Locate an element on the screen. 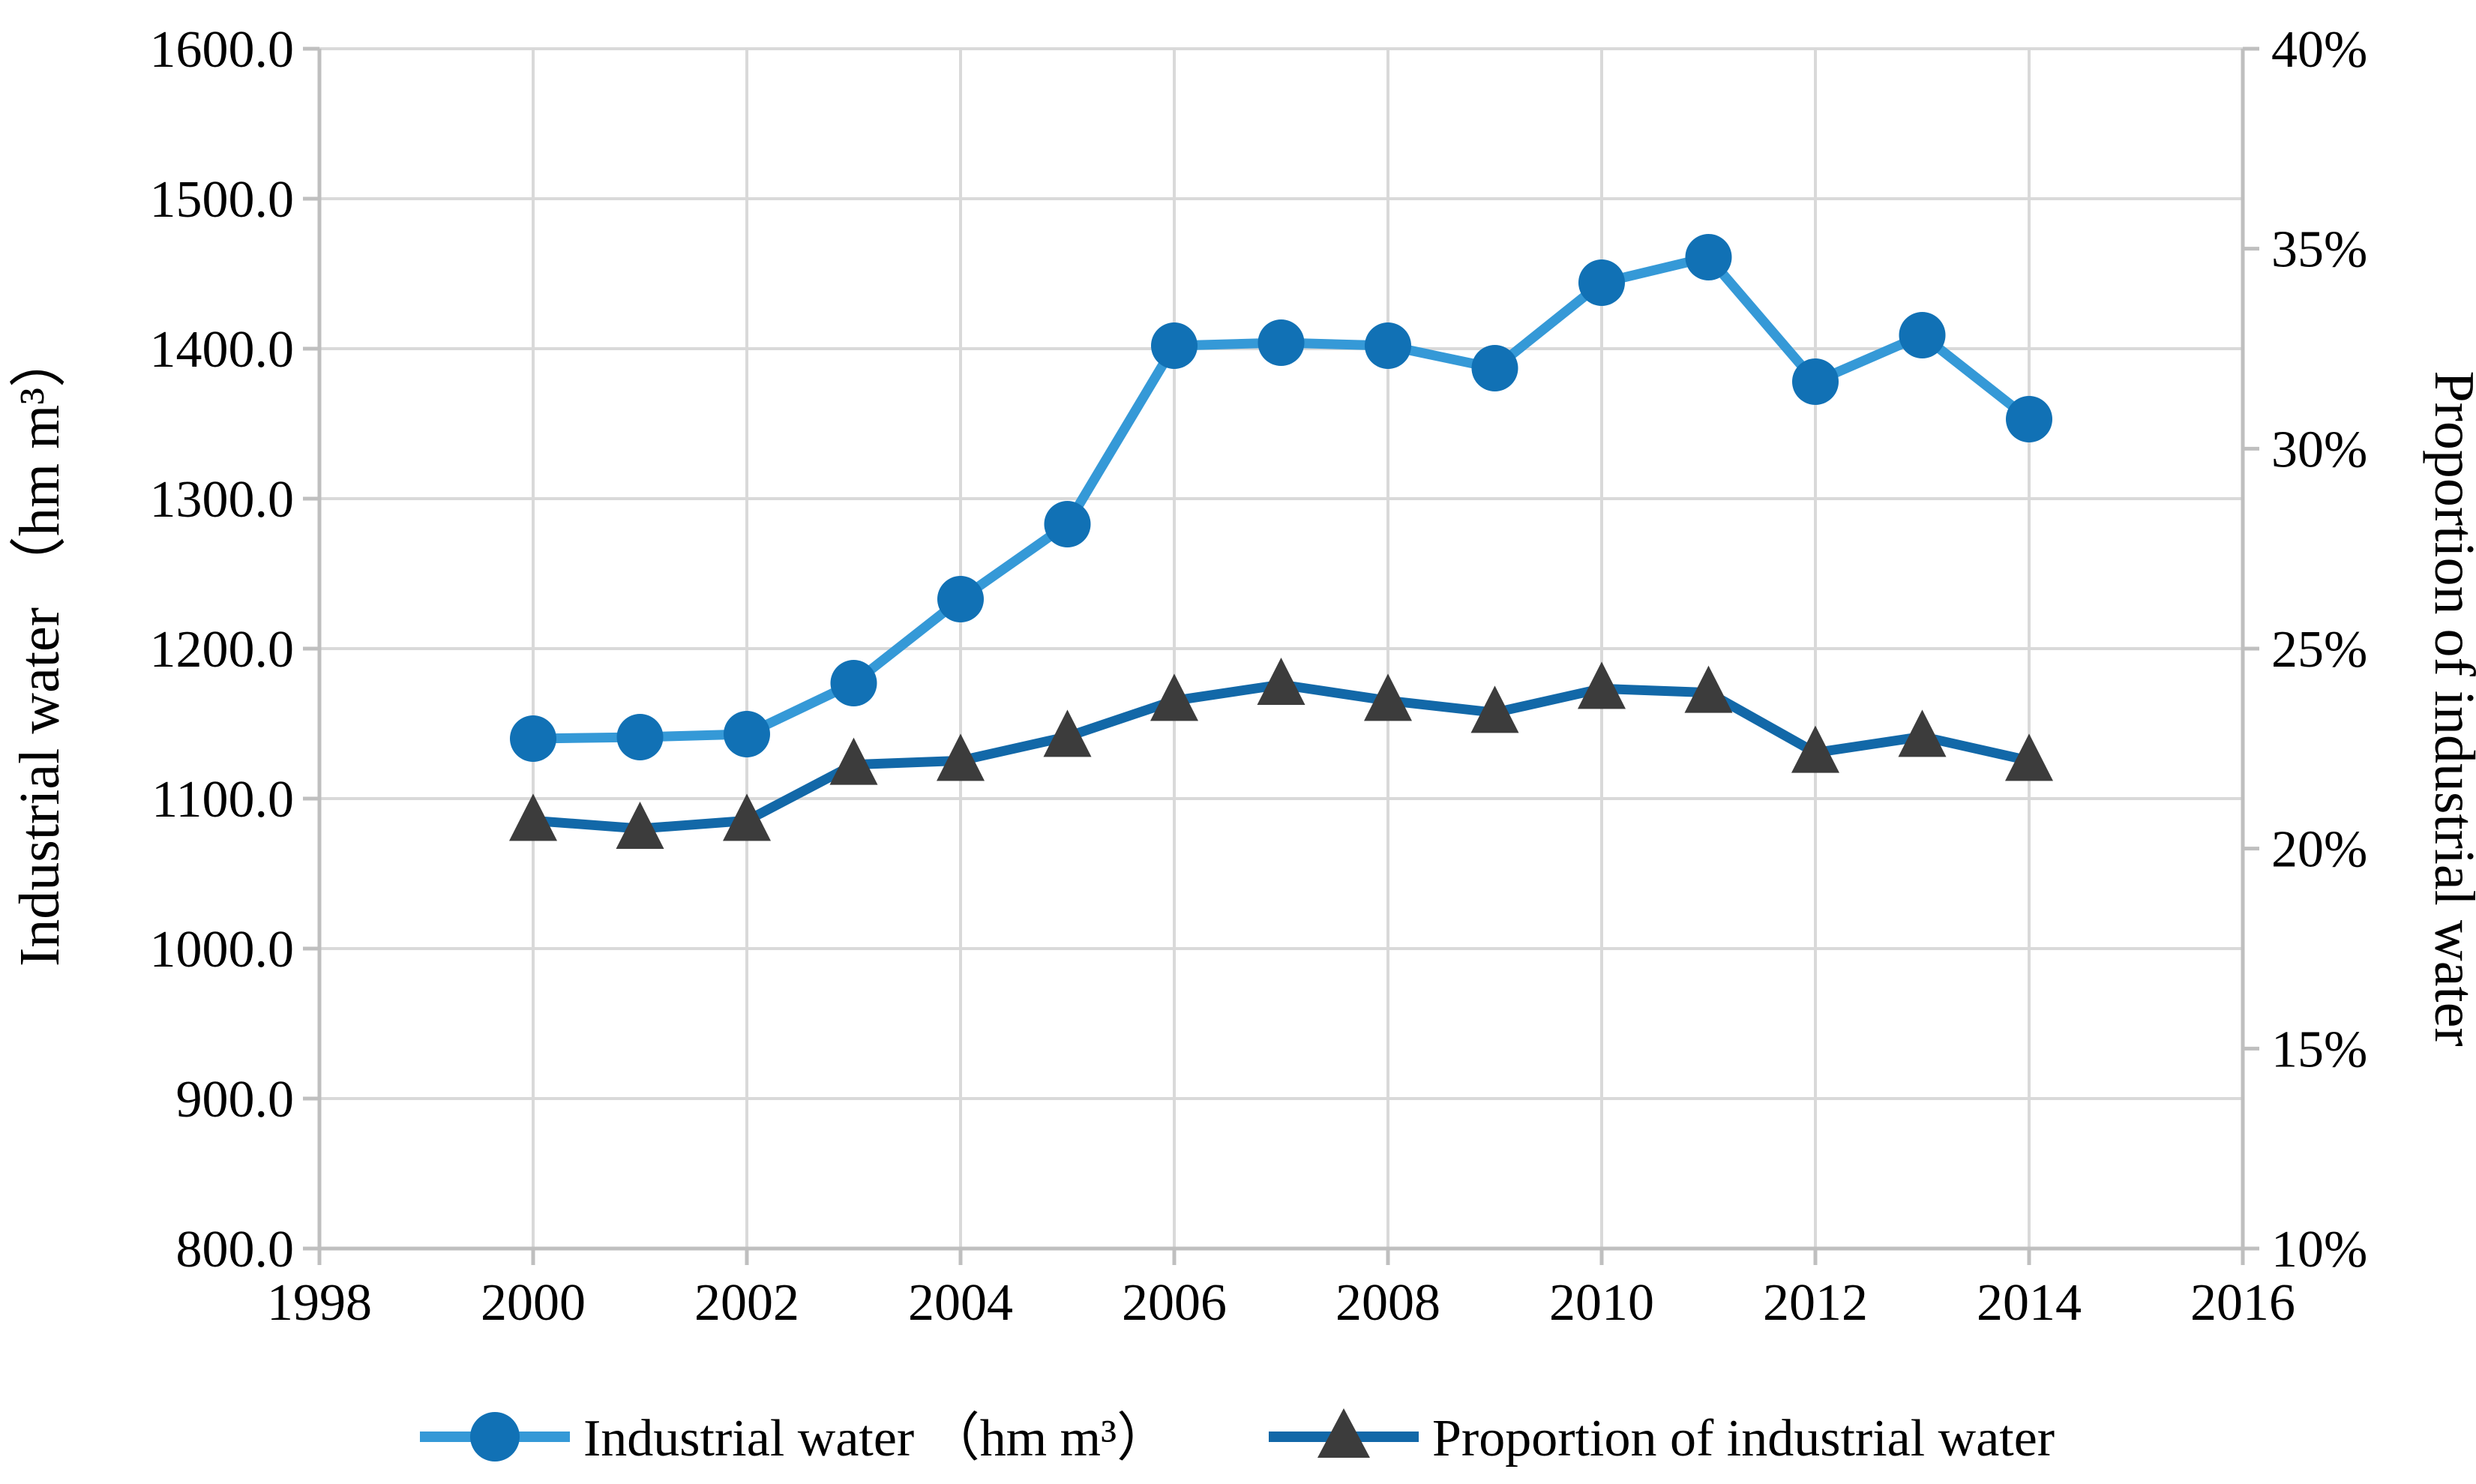  x-axis-tick-label: 2008 is located at coordinates (1388, 1303).